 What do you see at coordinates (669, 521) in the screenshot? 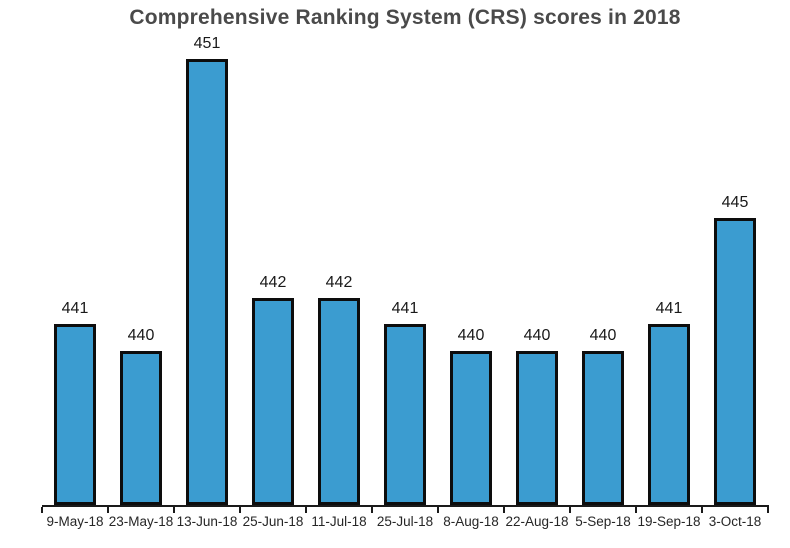
I see `x-axis-label: 19-Sep-18` at bounding box center [669, 521].